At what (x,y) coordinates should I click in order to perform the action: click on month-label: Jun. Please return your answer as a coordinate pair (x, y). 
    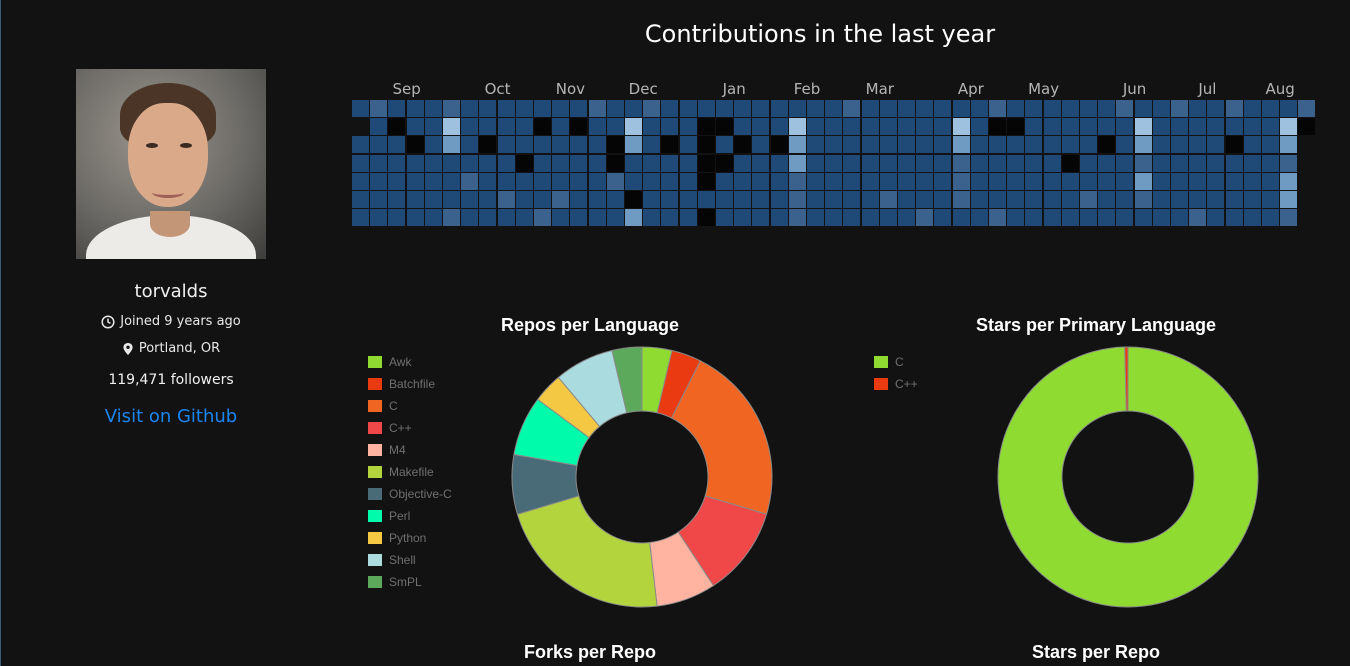
    Looking at the image, I should click on (1134, 89).